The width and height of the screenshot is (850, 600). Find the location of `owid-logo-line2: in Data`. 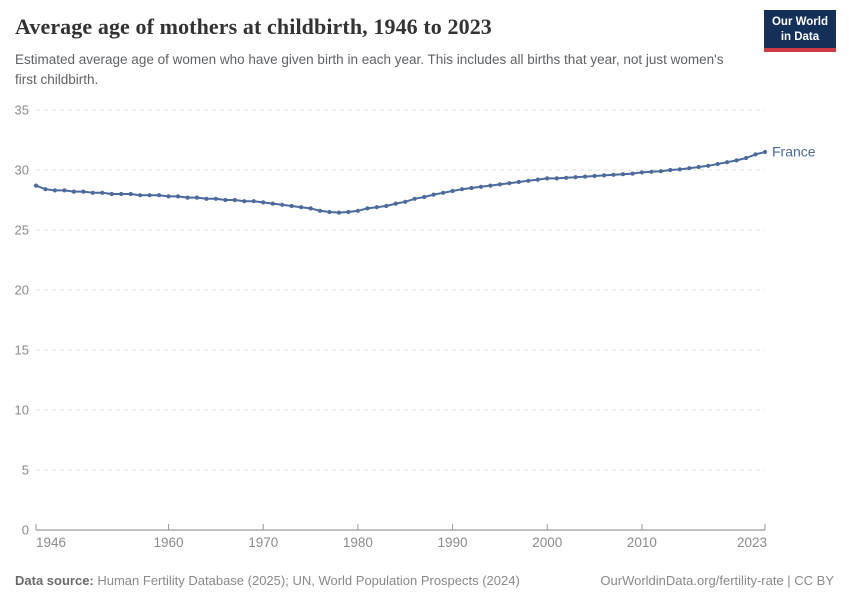

owid-logo-line2: in Data is located at coordinates (800, 36).